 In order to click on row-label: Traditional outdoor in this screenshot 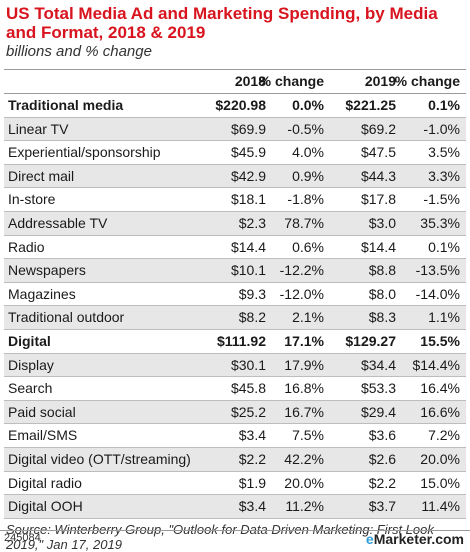, I will do `click(66, 317)`.